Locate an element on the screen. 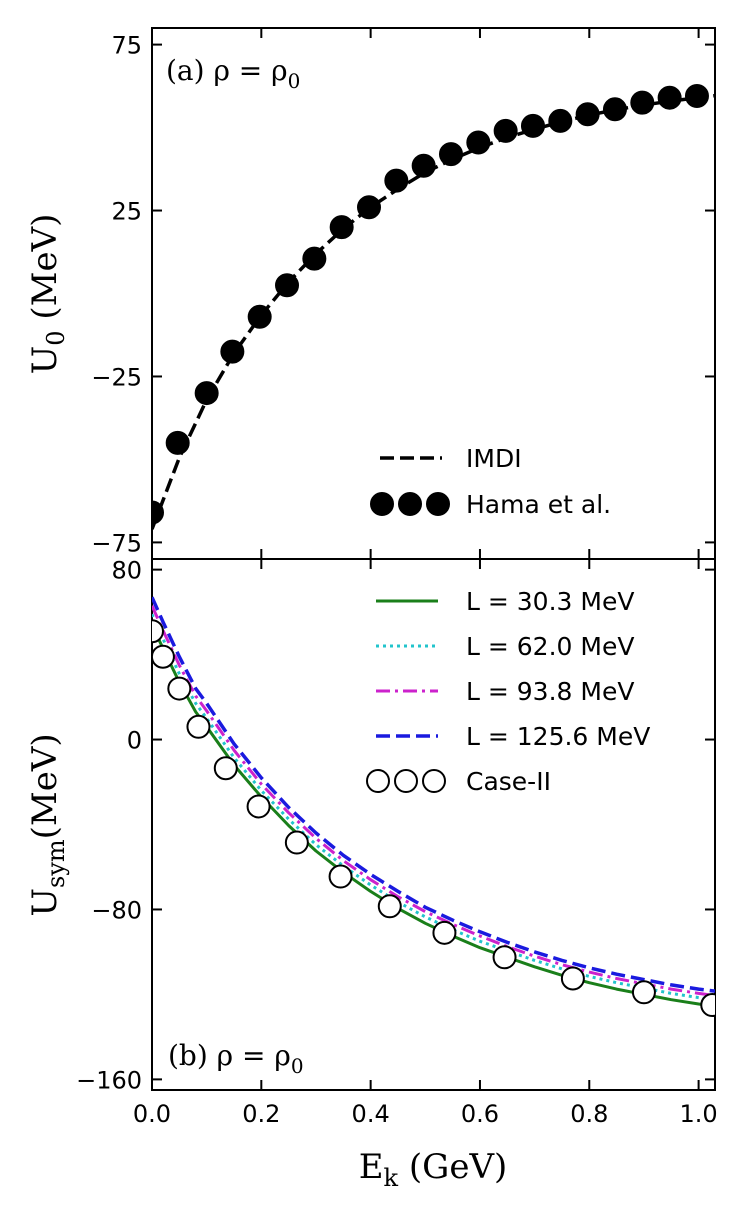 Image resolution: width=747 pixels, height=1214 pixels. x-tick-label: 0.2 is located at coordinates (261, 1114).